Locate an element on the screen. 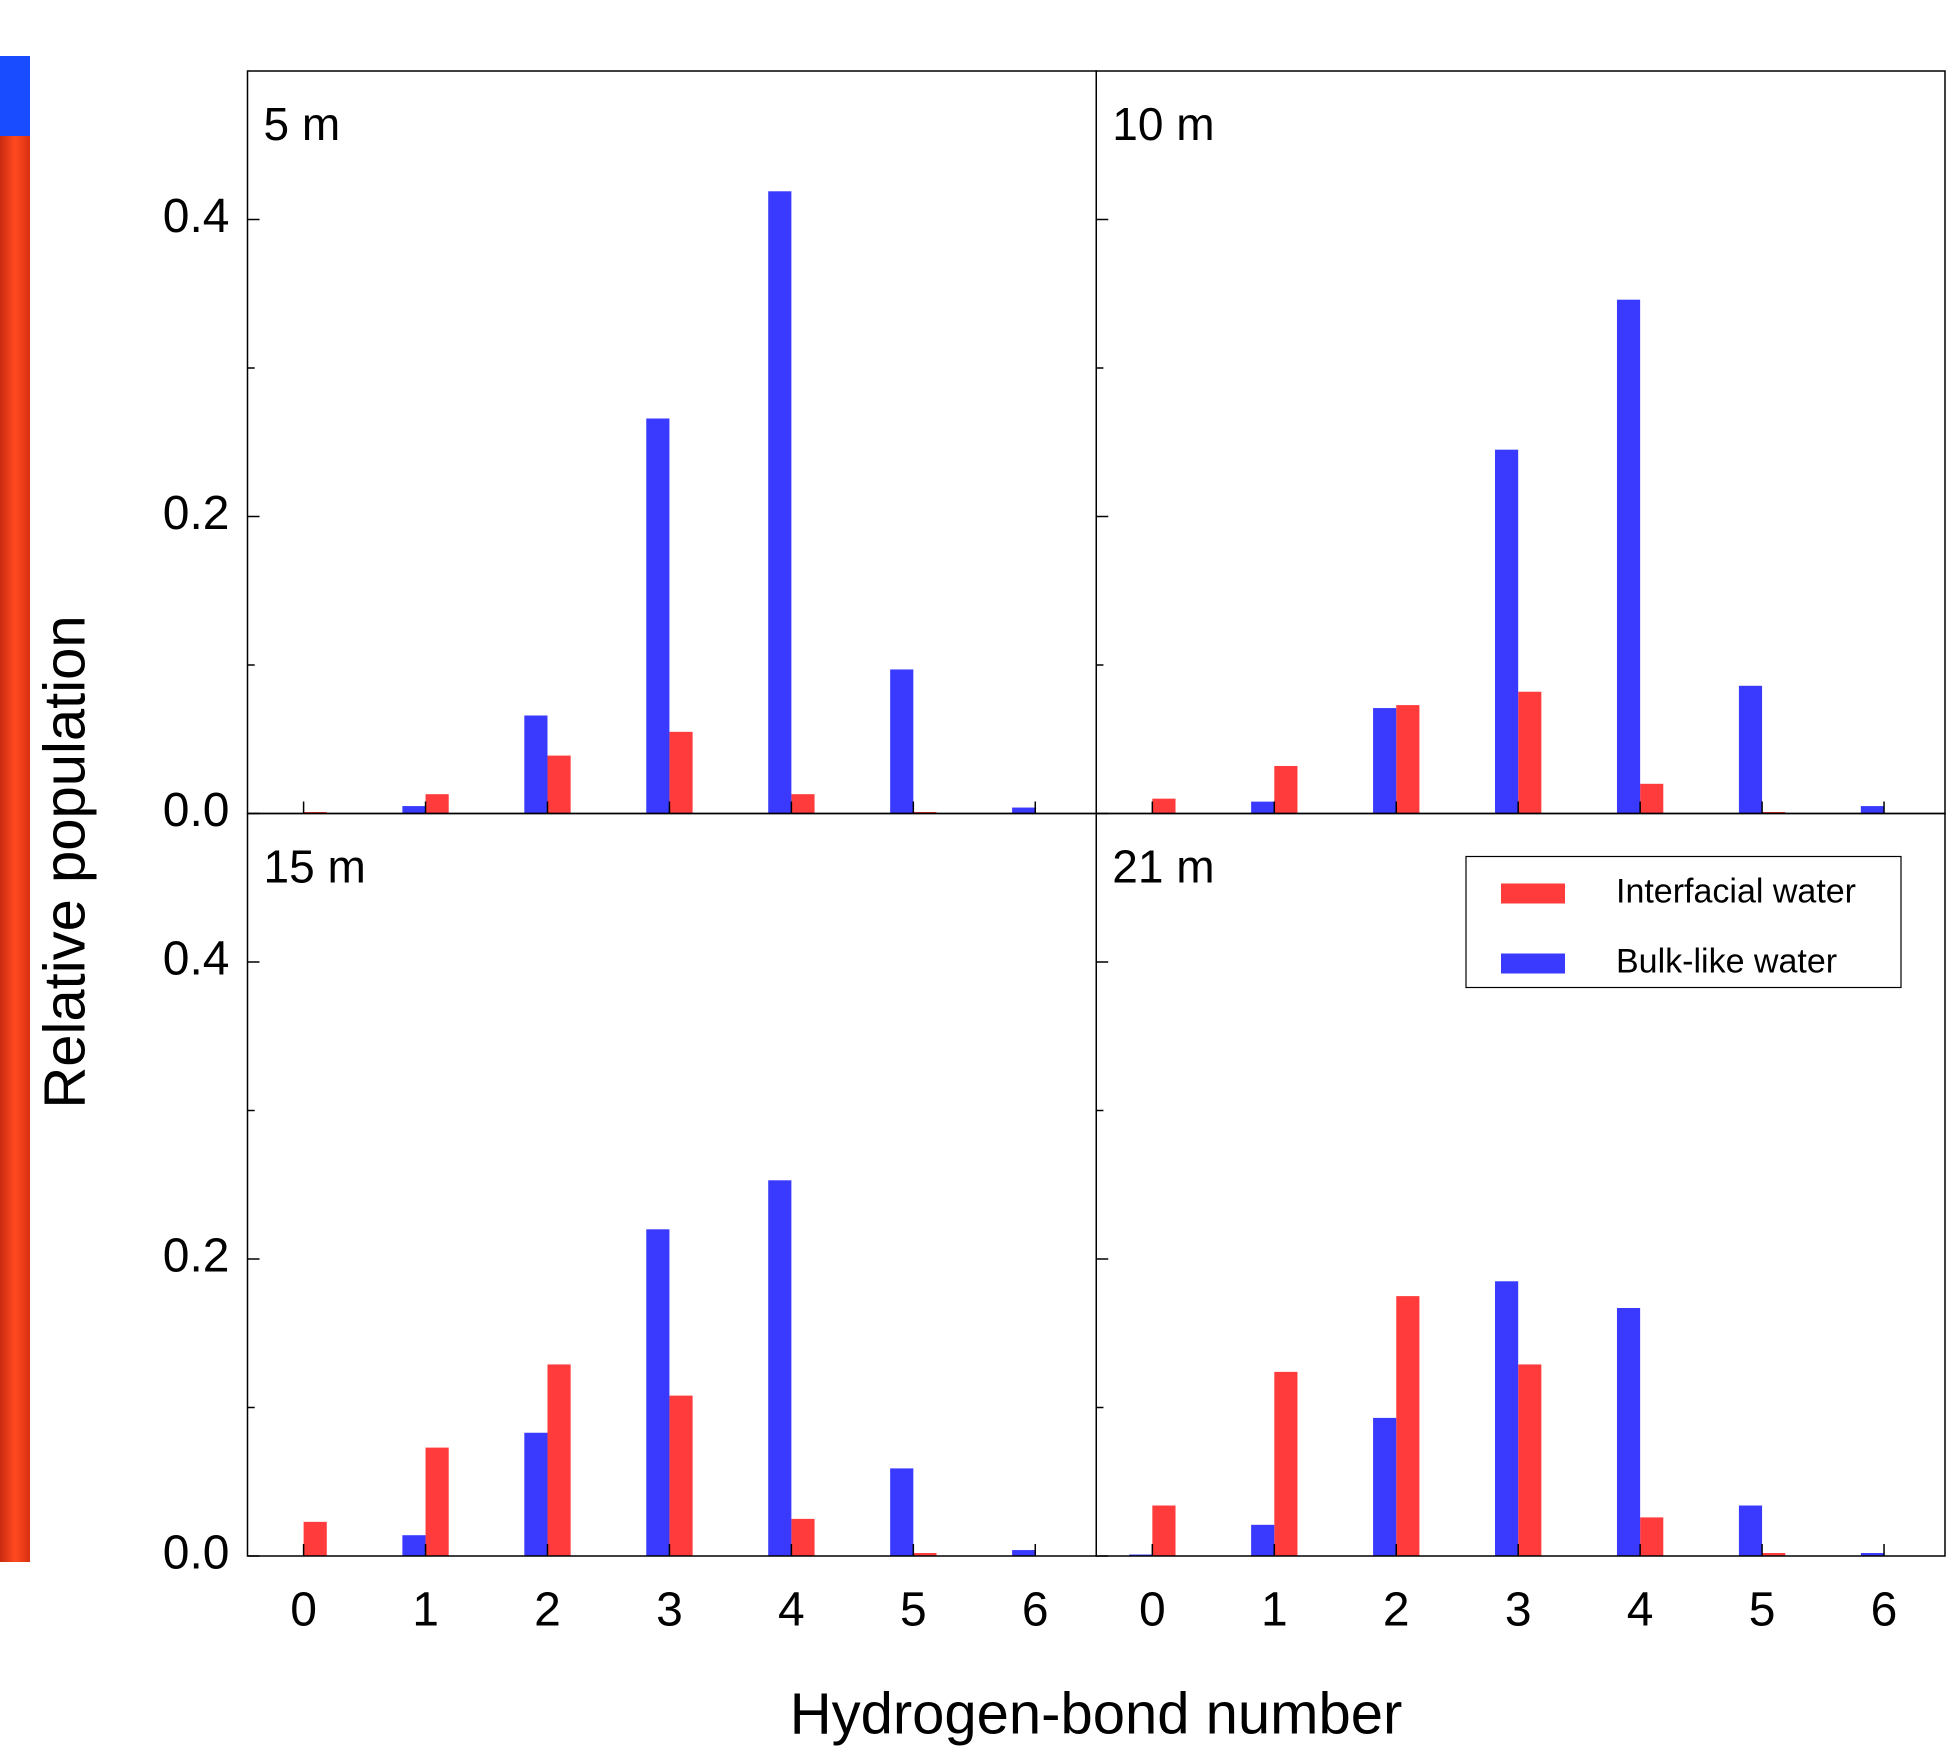 The height and width of the screenshot is (1750, 1951). legend-label: Interfacial water is located at coordinates (1736, 891).